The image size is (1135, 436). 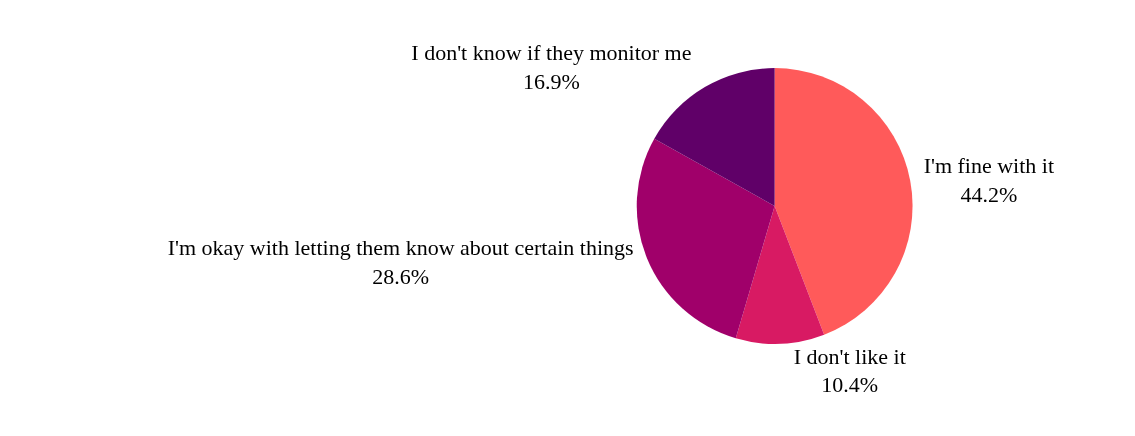 What do you see at coordinates (989, 166) in the screenshot?
I see `slice-label: I'm fine with it` at bounding box center [989, 166].